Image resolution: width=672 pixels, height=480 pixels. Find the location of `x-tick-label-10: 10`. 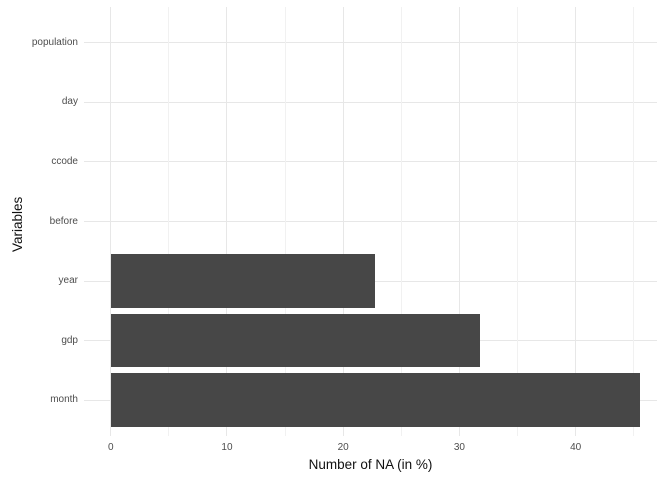

x-tick-label-10: 10 is located at coordinates (227, 447).